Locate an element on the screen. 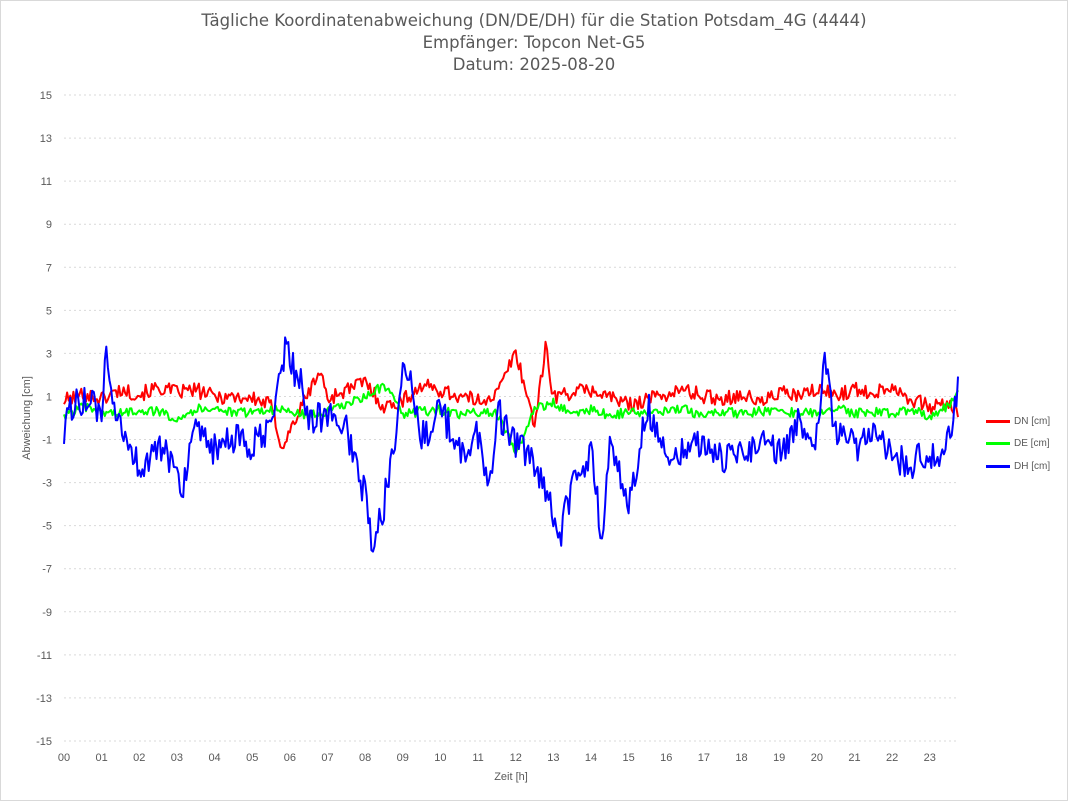 This screenshot has height=801, width=1068. x-tick-label: 13 is located at coordinates (553, 758).